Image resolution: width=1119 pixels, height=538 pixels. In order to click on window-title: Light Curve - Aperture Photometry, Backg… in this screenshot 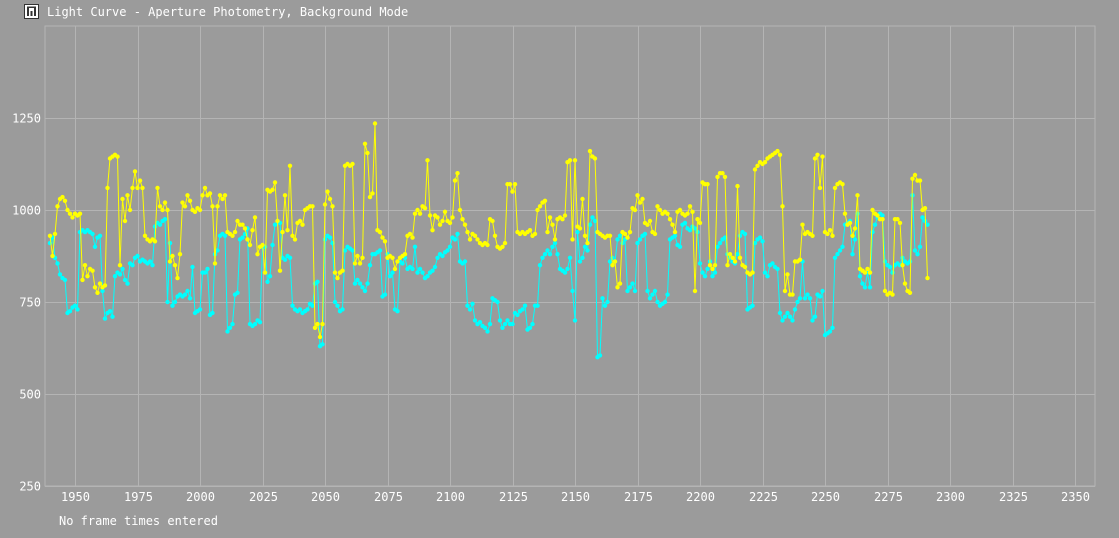, I will do `click(228, 12)`.